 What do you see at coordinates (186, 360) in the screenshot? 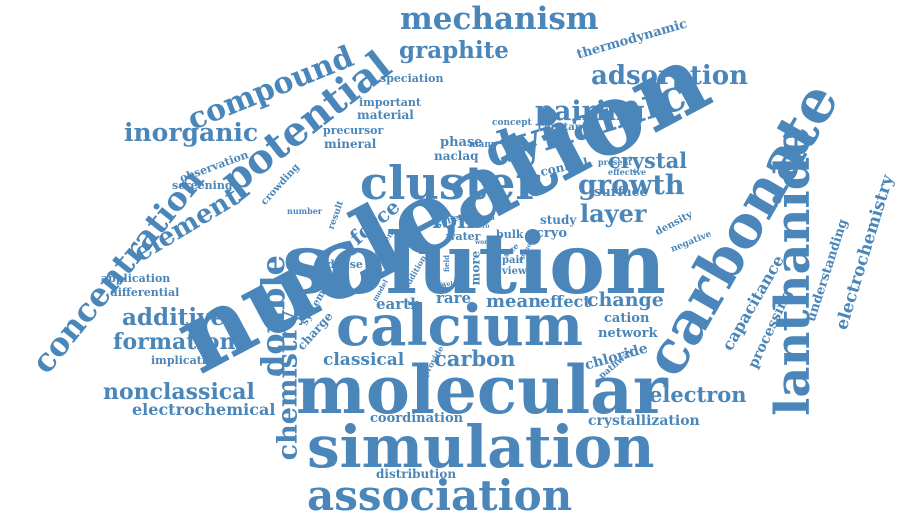
I see `word: implication` at bounding box center [186, 360].